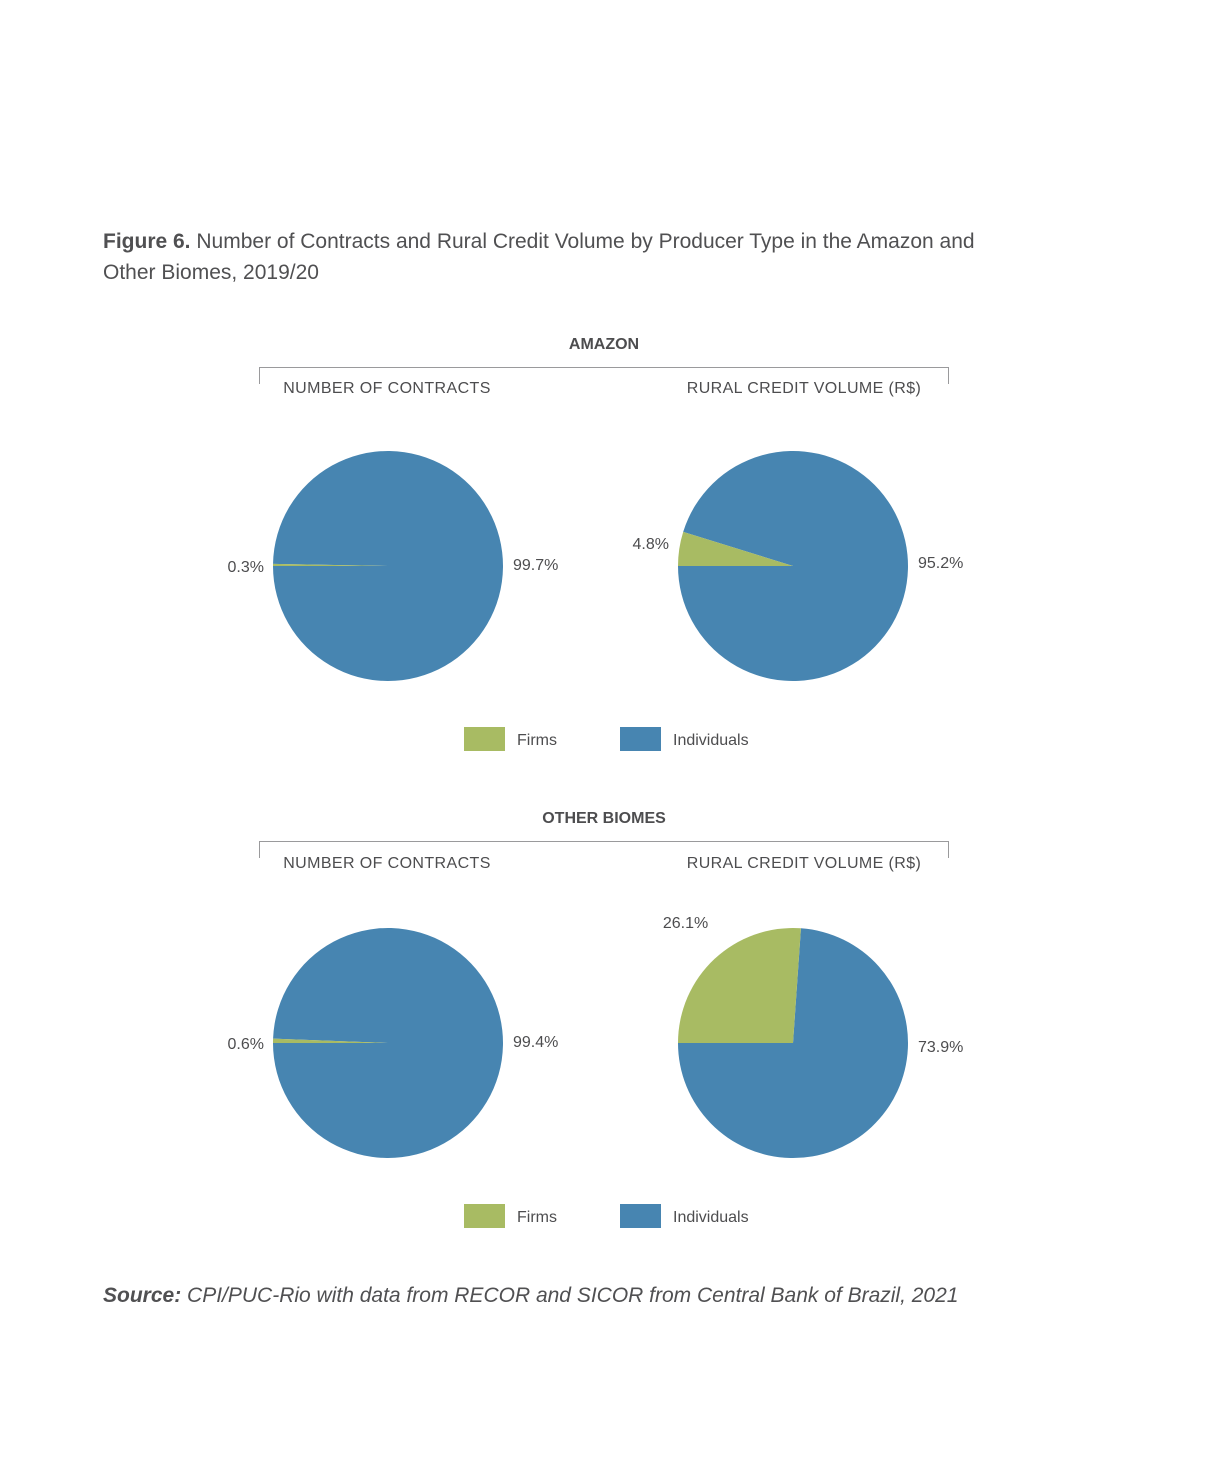 This screenshot has height=1477, width=1214. I want to click on pie-amazon-rural-credit-volume-r, so click(793, 566).